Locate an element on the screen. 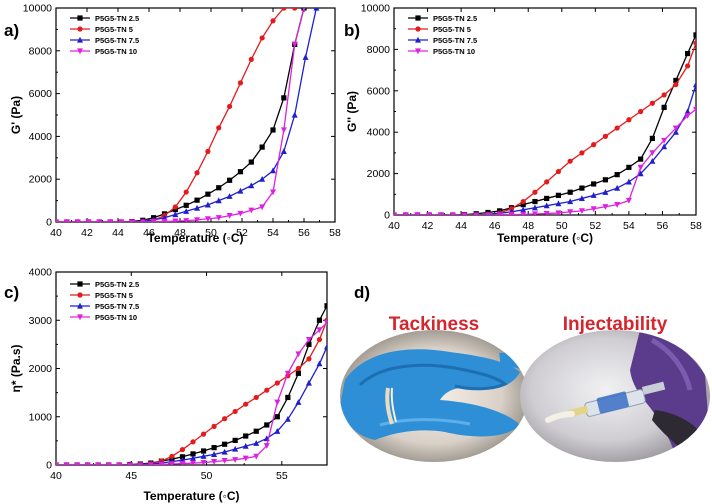 Image resolution: width=712 pixels, height=504 pixels. x-tick-label: 58 is located at coordinates (335, 233).